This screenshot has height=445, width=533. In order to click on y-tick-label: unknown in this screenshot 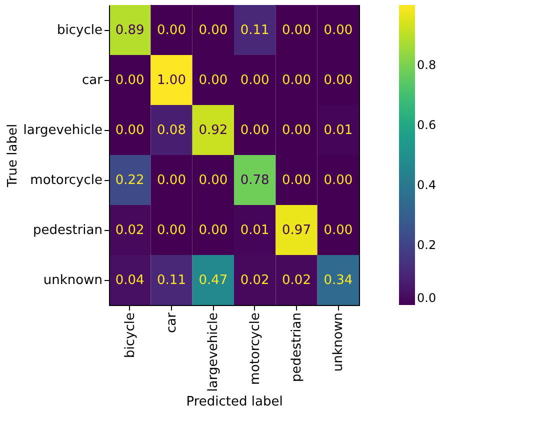, I will do `click(72, 280)`.